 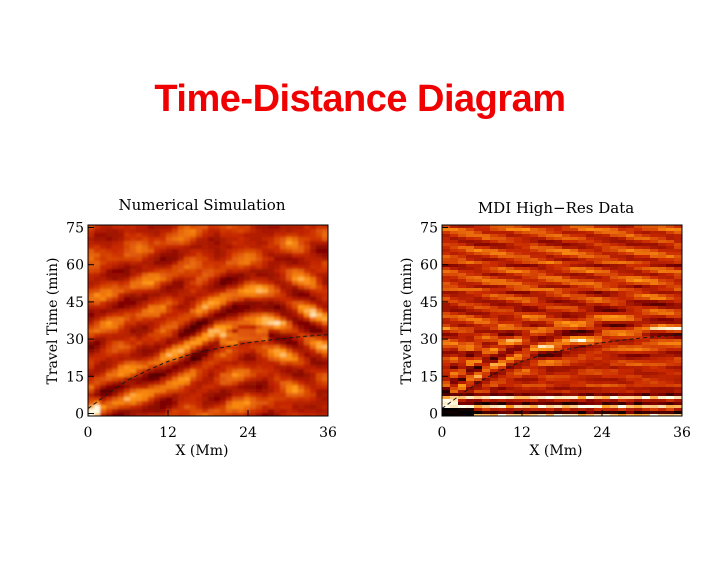 I want to click on chart-title: Numerical Simulation, so click(x=202, y=205).